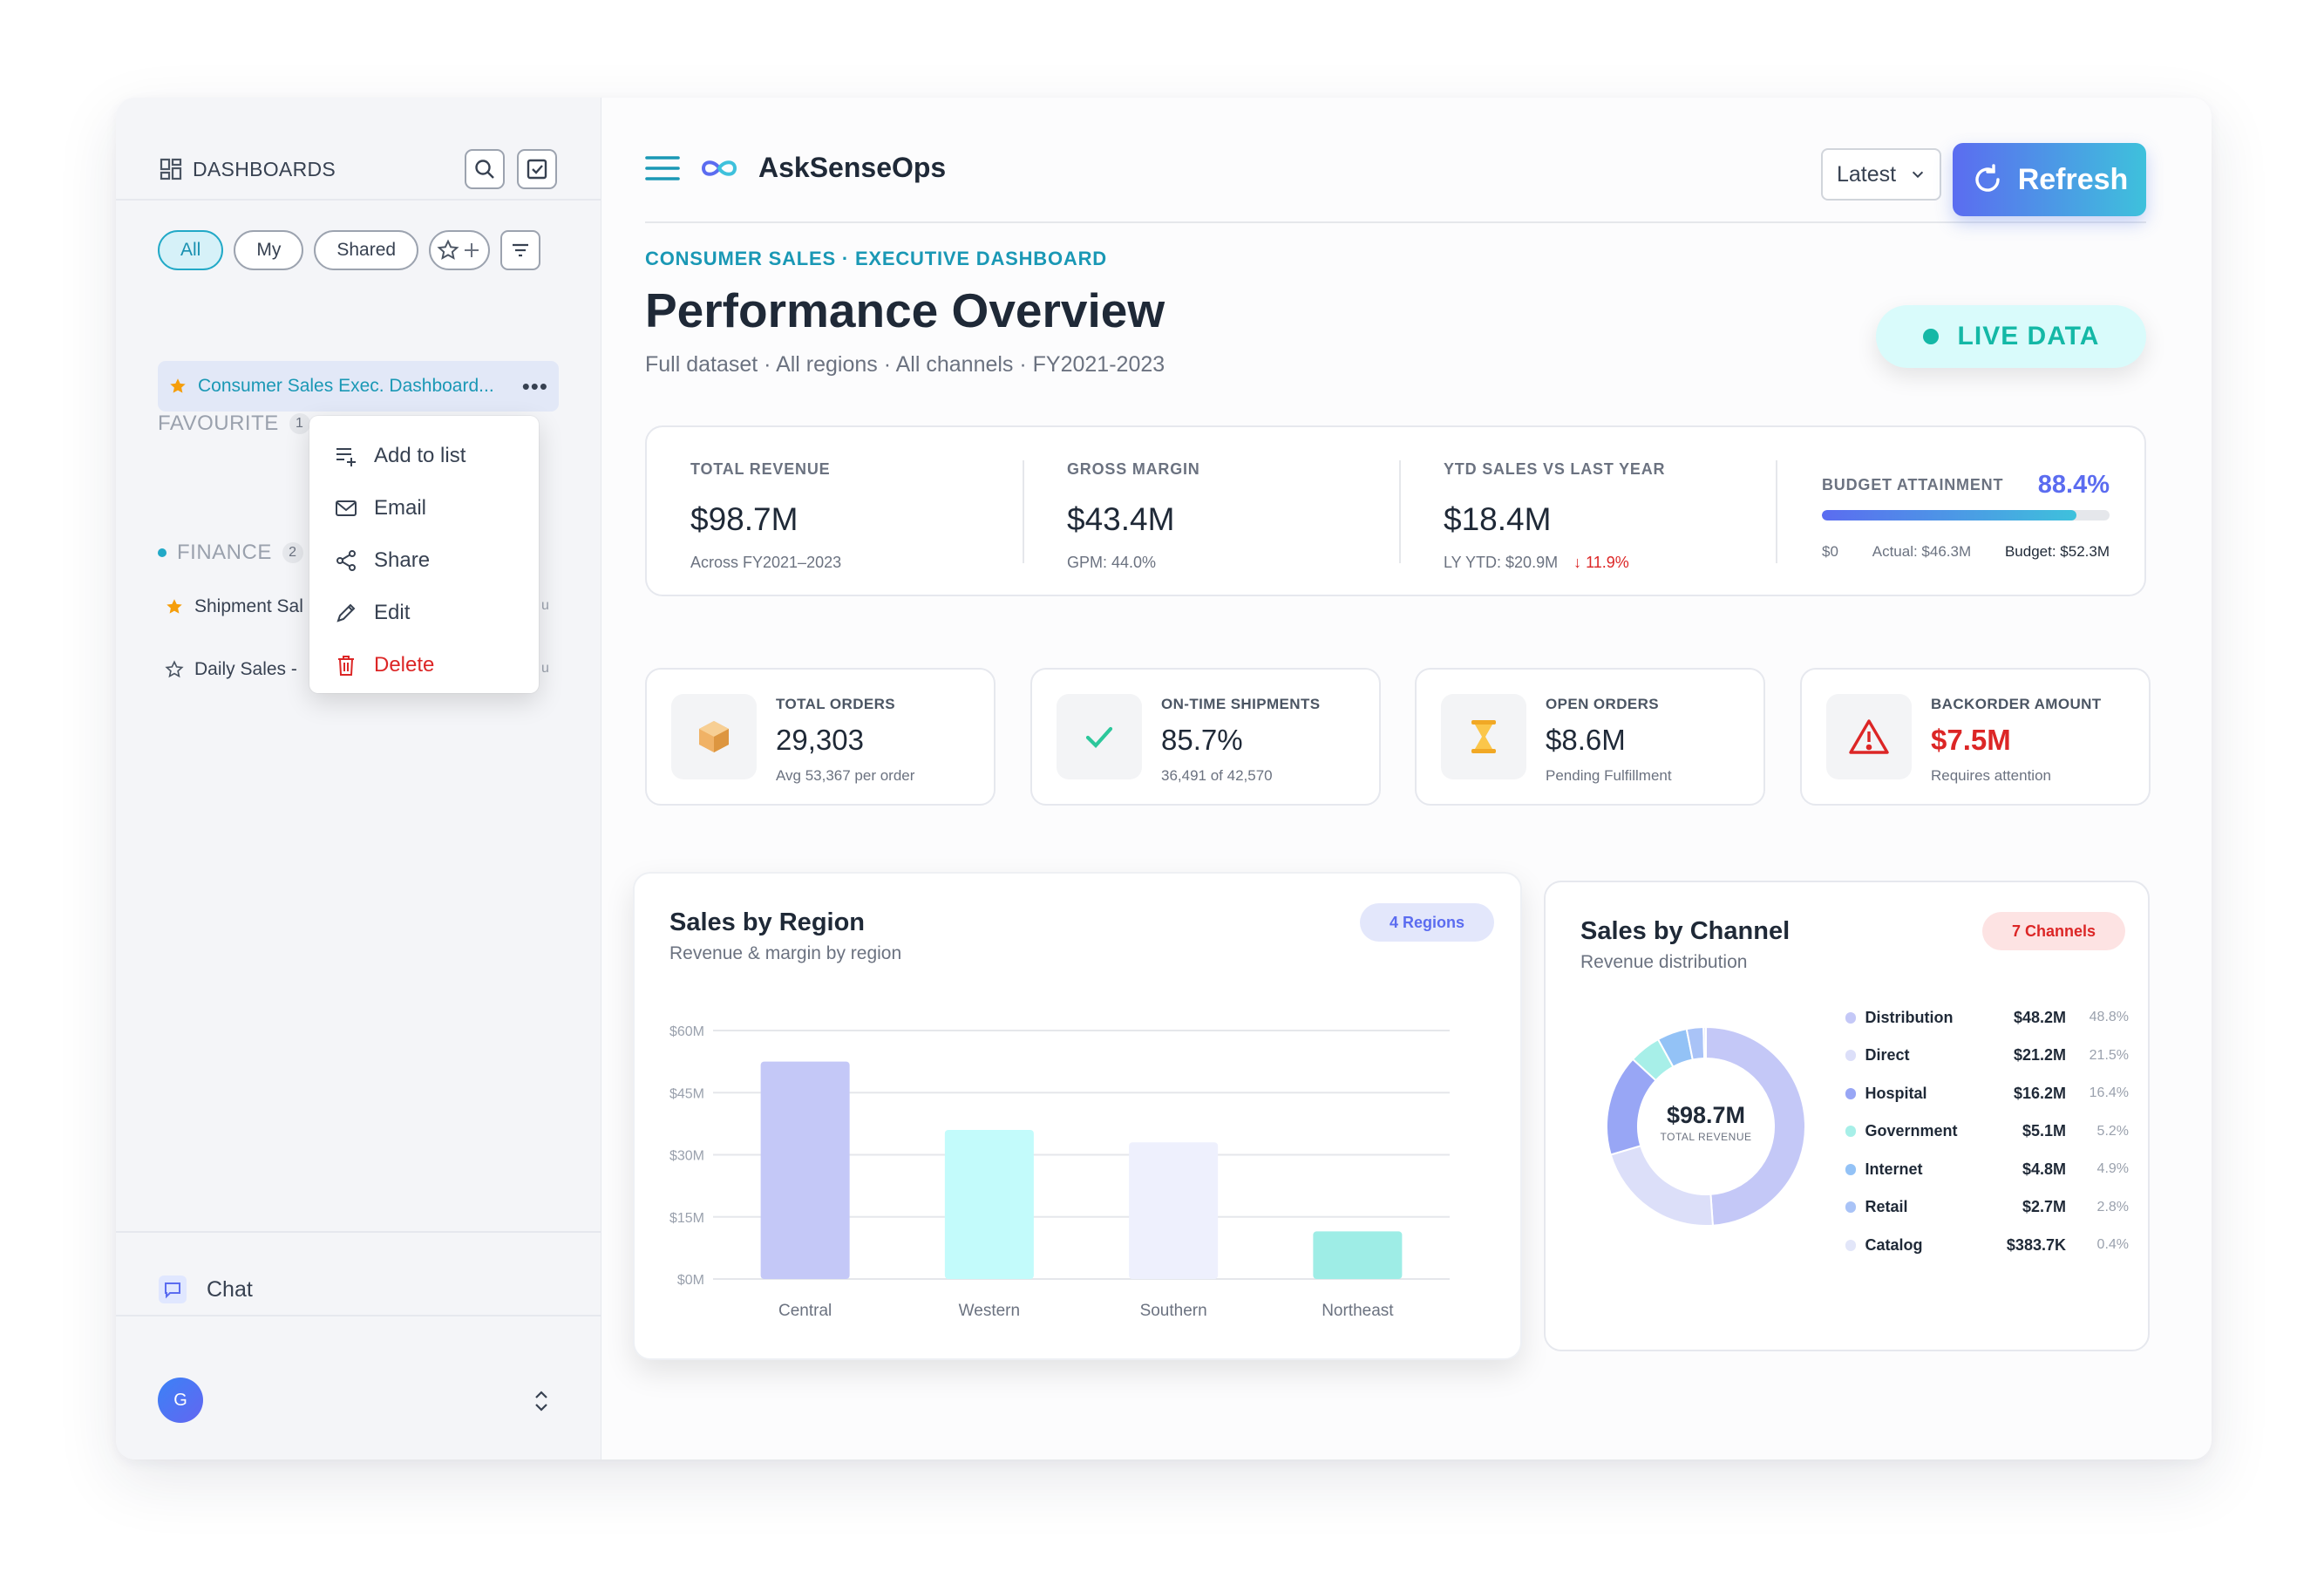  Describe the element at coordinates (1987, 1056) in the screenshot. I see `legend-item-direct: Direct $21.2M 21.5%` at that location.